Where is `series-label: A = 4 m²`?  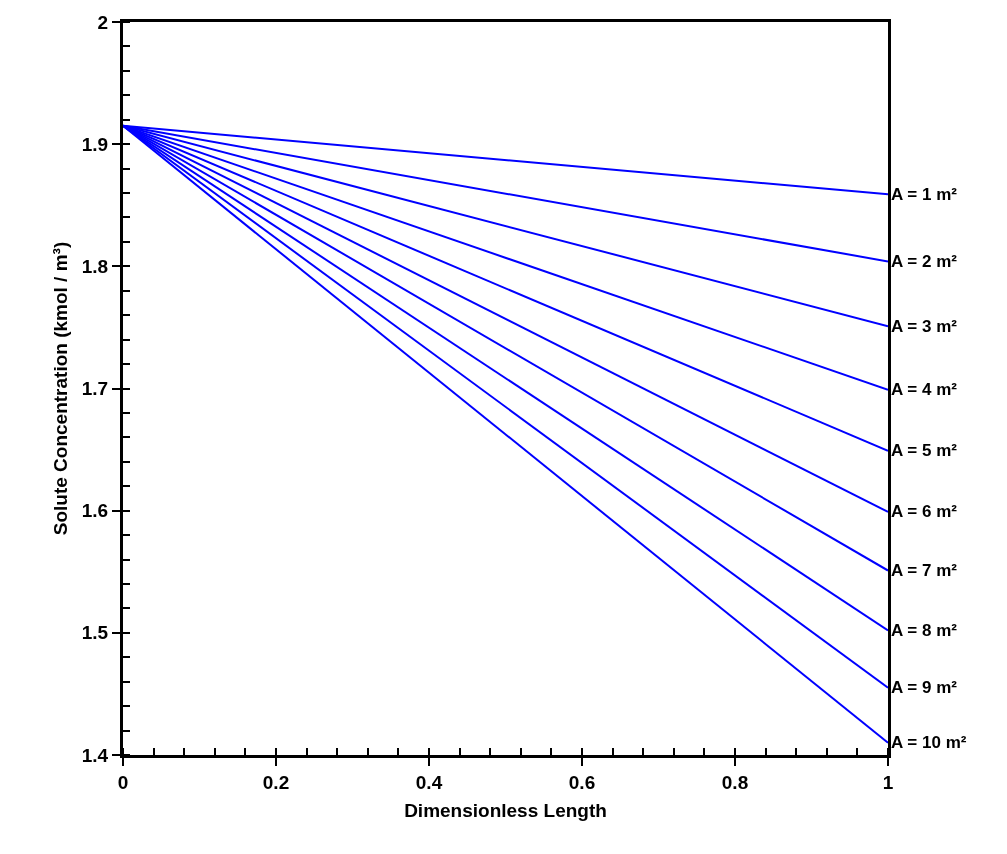 series-label: A = 4 m² is located at coordinates (924, 389).